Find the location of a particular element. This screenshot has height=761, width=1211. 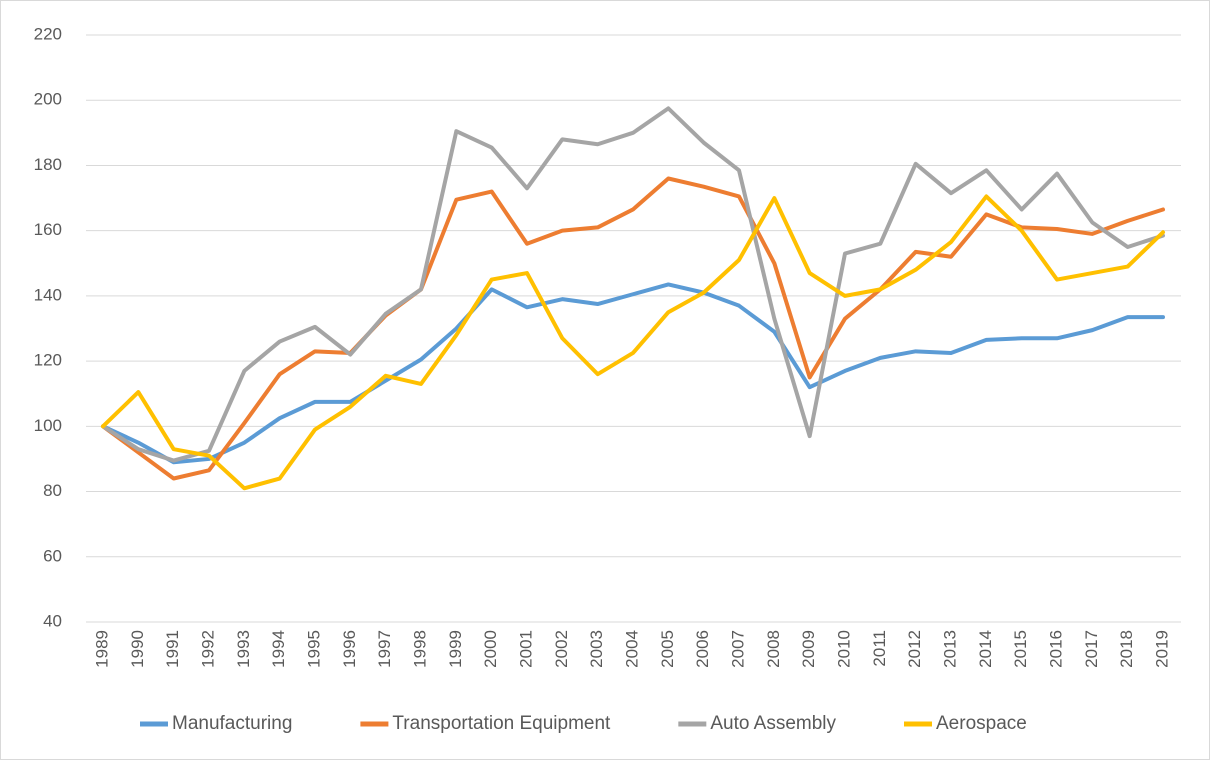

x-tick-label: 2016 is located at coordinates (1055, 649).